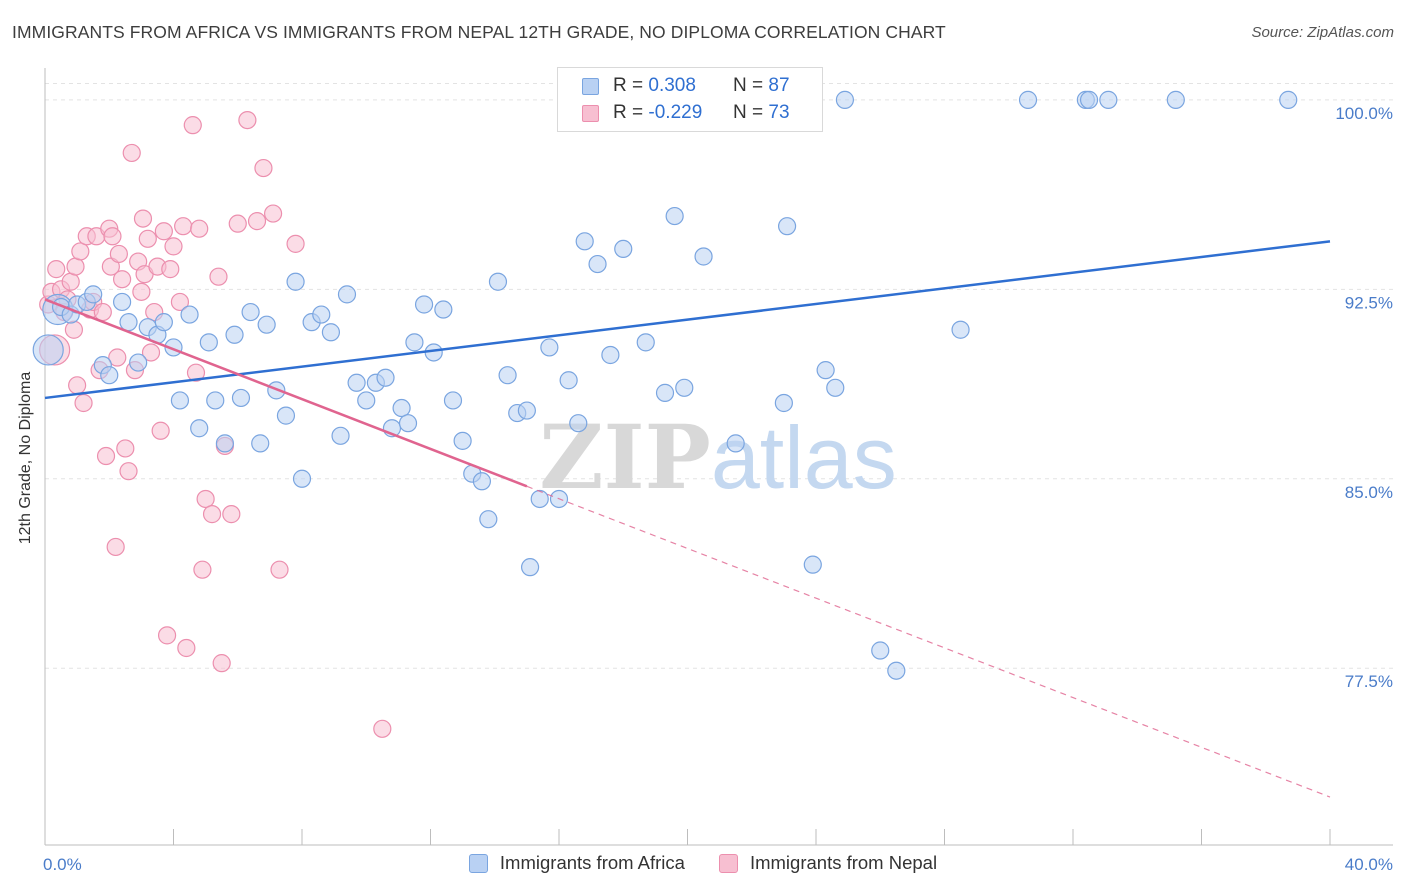 This screenshot has height=892, width=1406. What do you see at coordinates (843, 862) in the screenshot?
I see `nepal-legend-label: Immigrants from Nepal` at bounding box center [843, 862].